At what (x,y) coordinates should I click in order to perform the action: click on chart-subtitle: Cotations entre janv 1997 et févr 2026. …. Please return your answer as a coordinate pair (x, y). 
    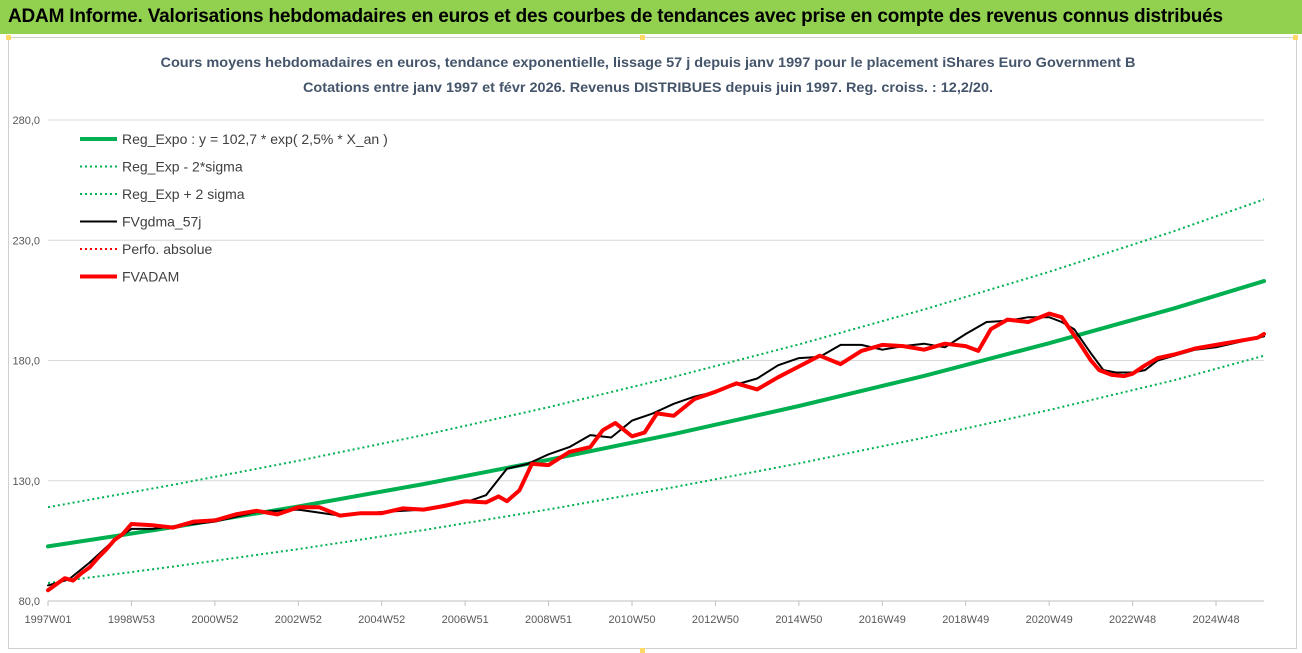
    Looking at the image, I should click on (648, 87).